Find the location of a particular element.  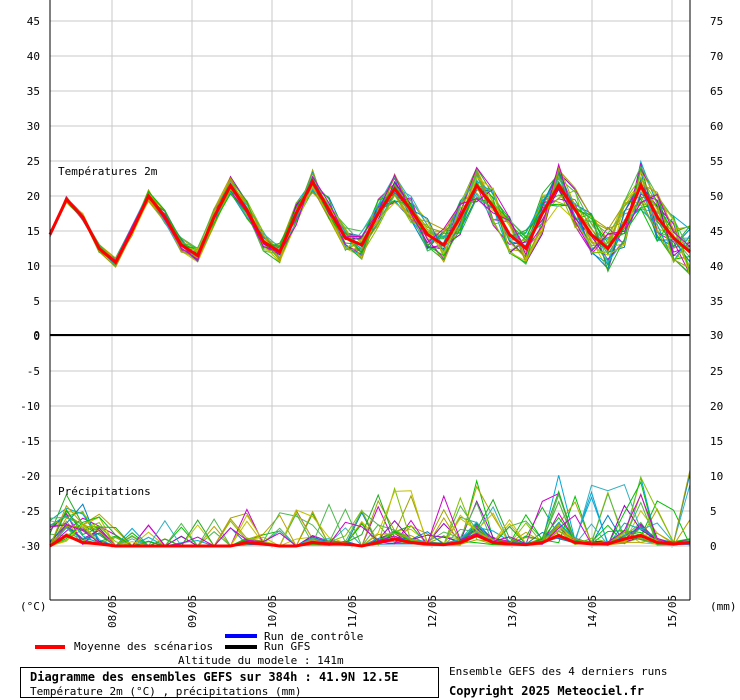

temp-left-tick: 45 is located at coordinates (33, 21).